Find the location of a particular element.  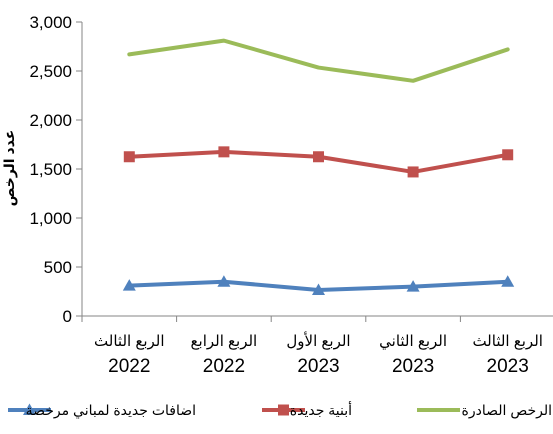

x-category-label: الربع الثاني is located at coordinates (413, 342).